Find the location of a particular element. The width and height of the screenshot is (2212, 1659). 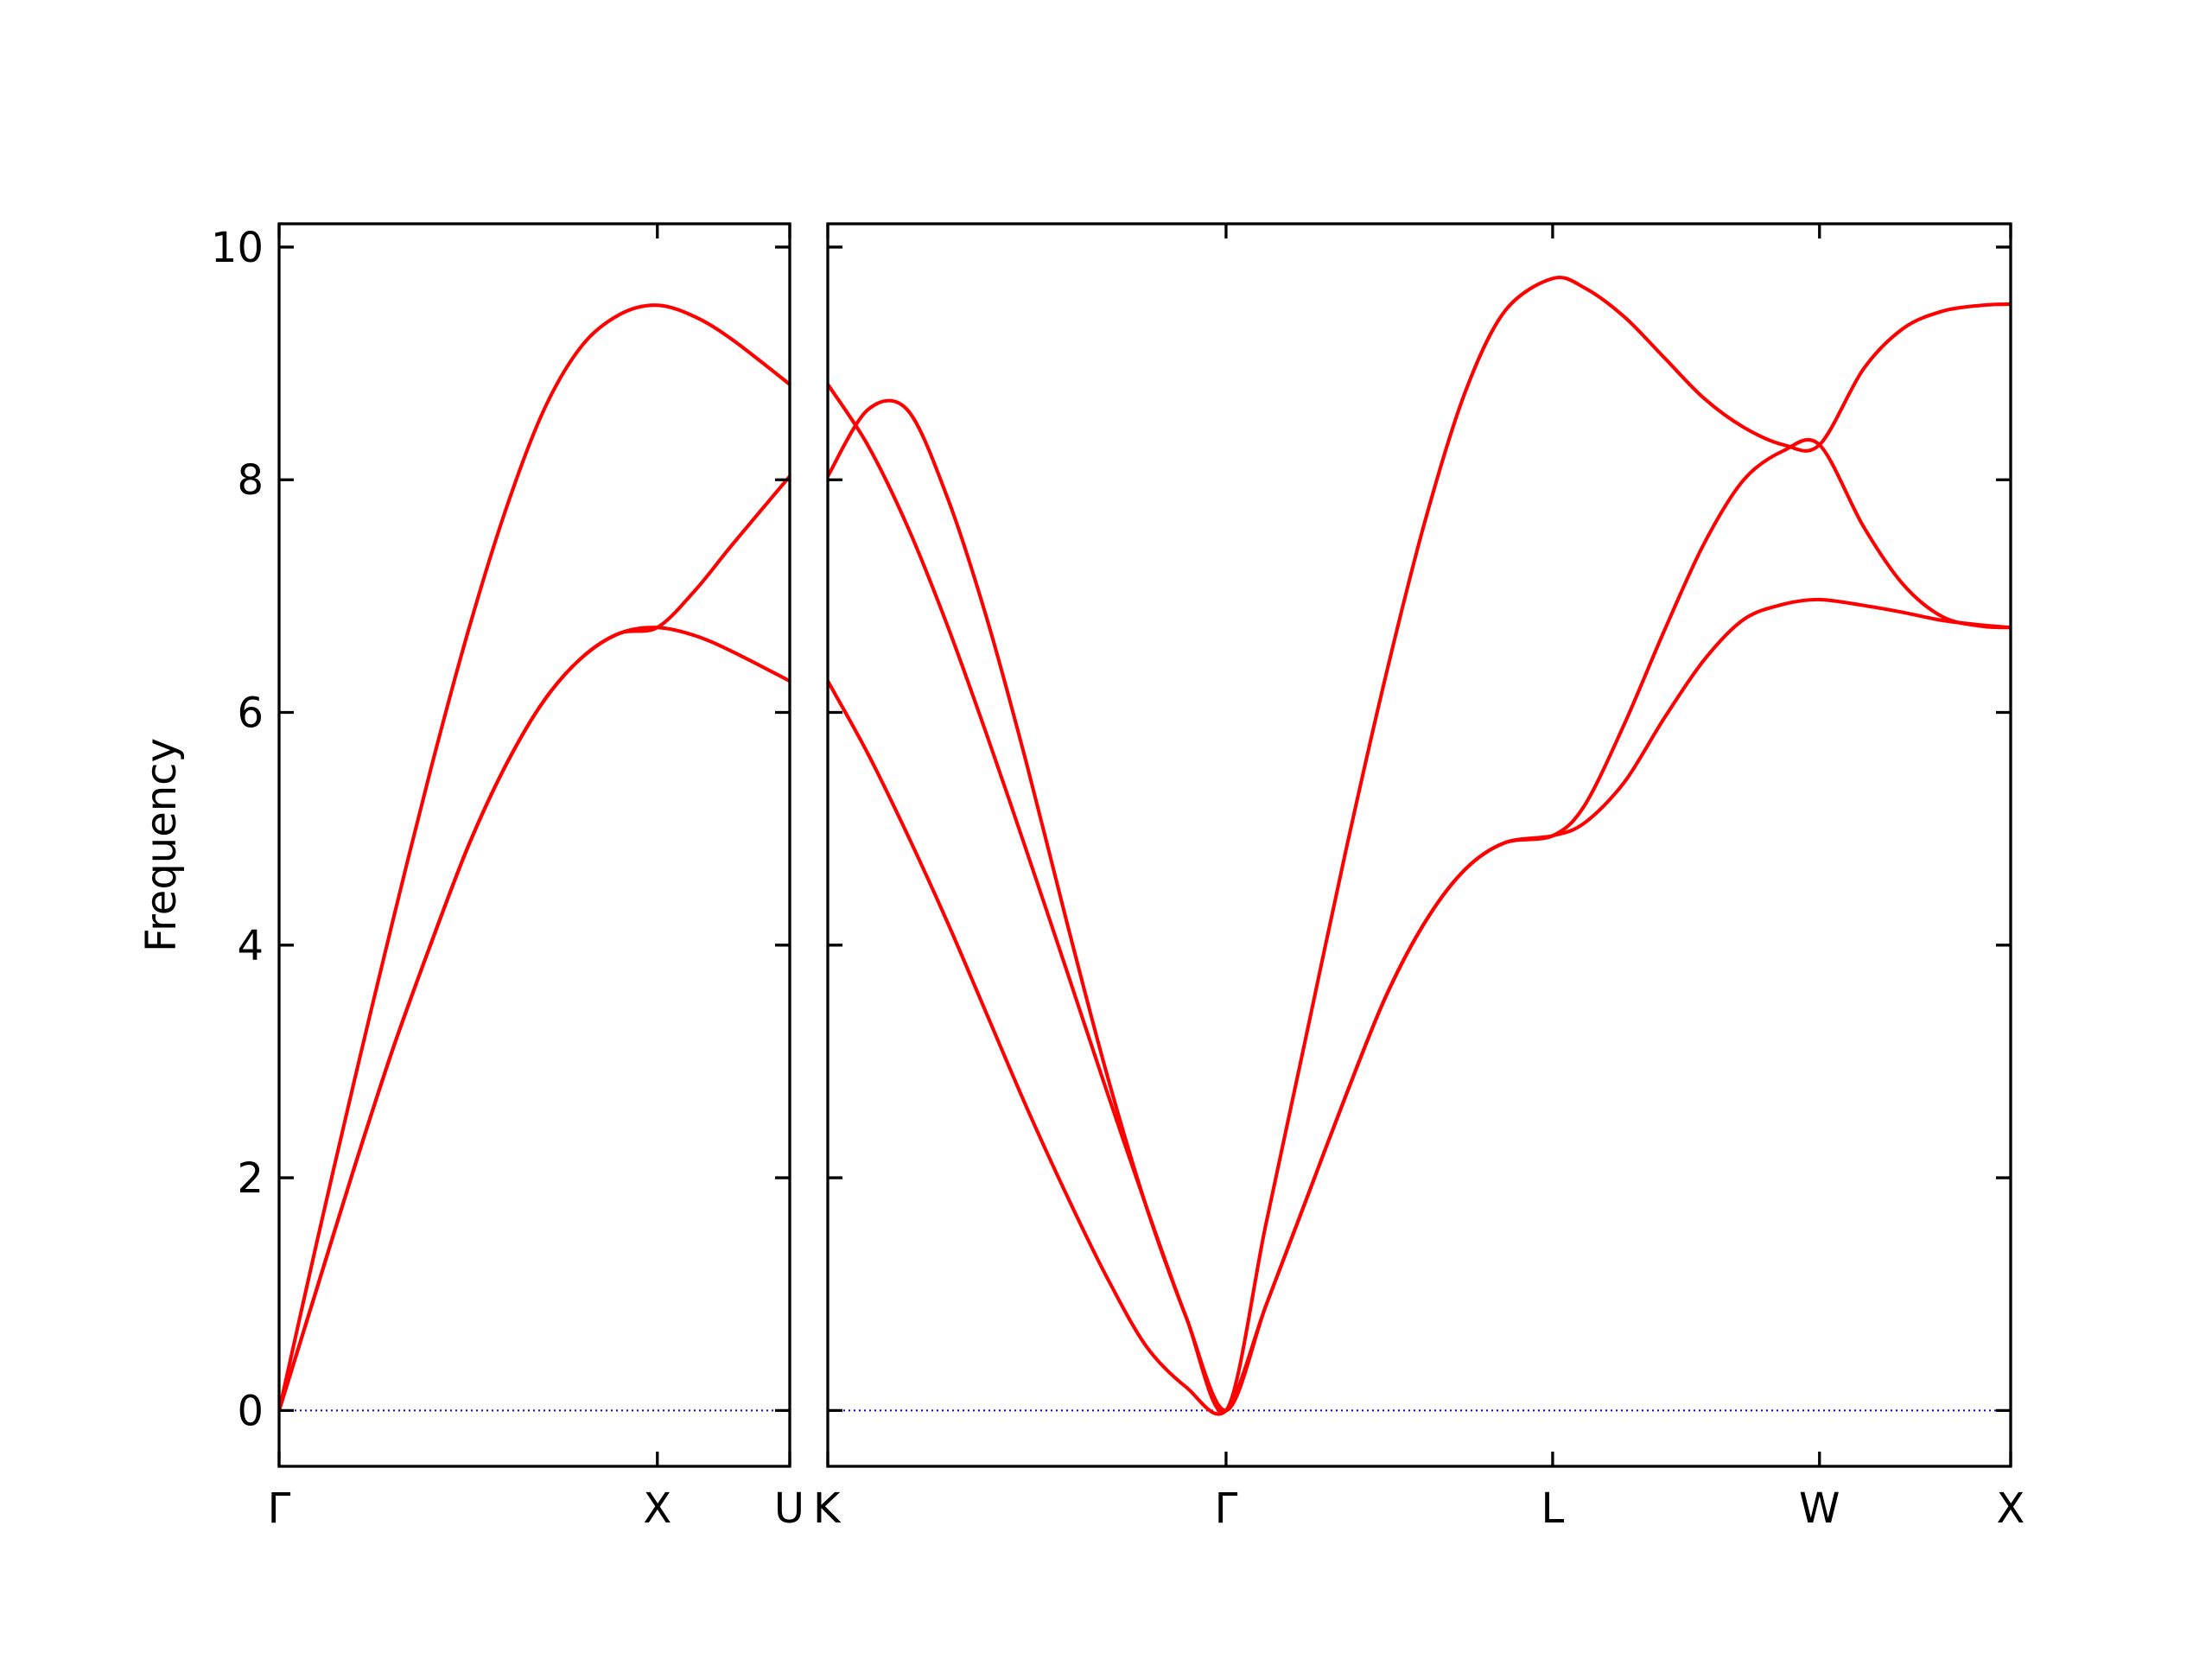

y-tick-label: 10 is located at coordinates (237, 248).